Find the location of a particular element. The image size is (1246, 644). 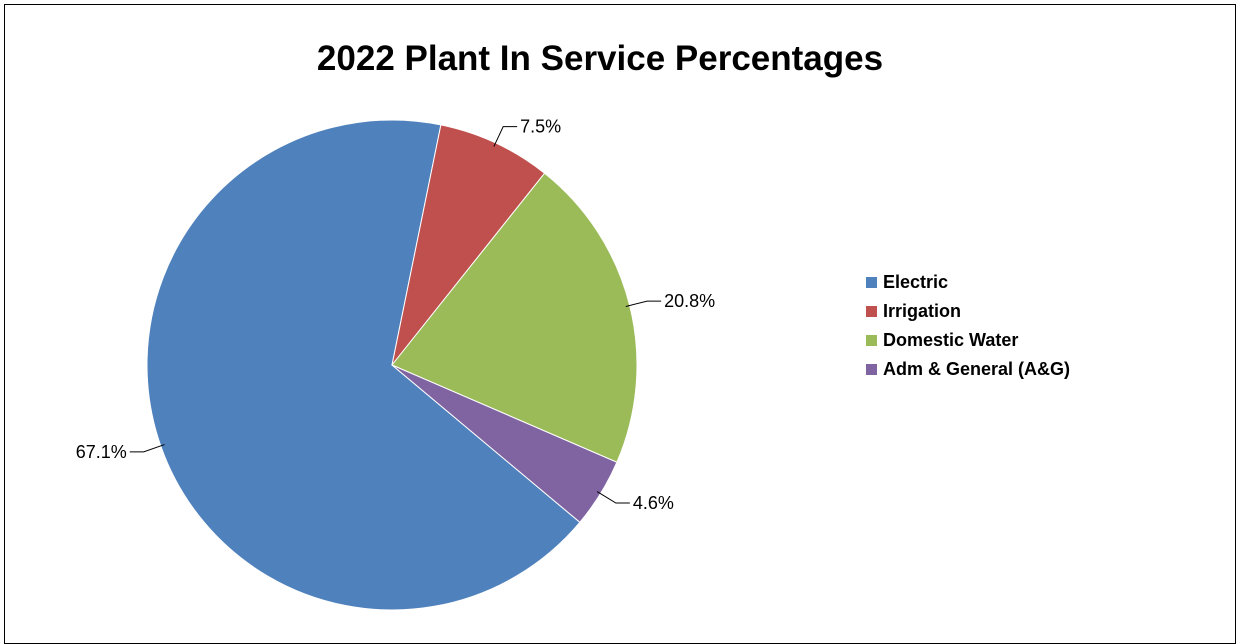

legend-item: Adm & General (A&G) is located at coordinates (968, 369).